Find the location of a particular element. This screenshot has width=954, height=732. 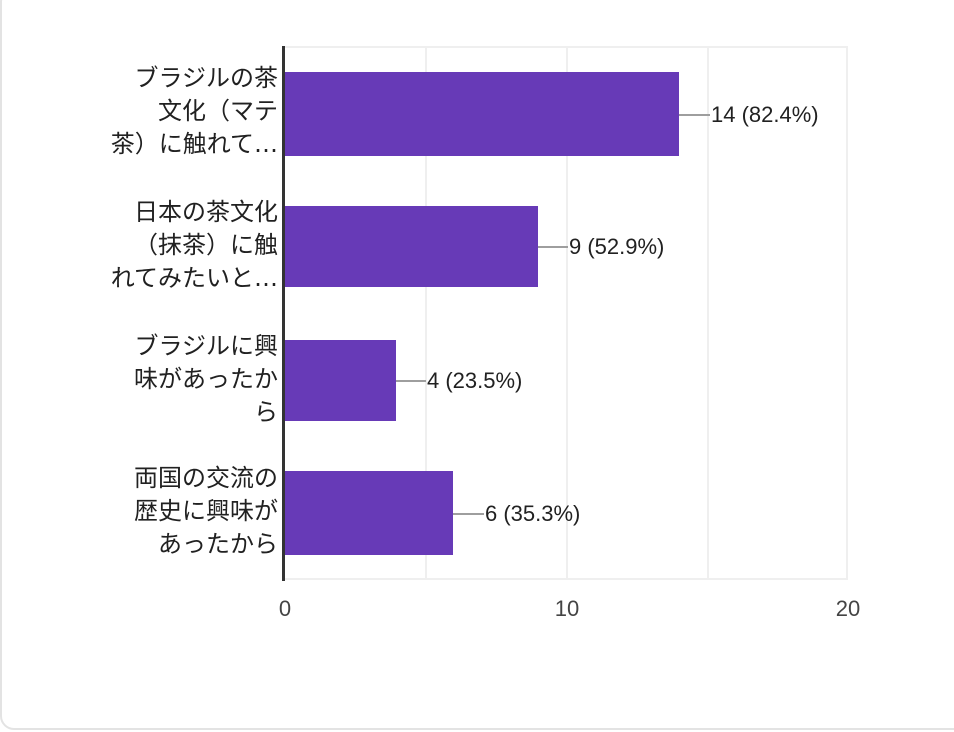

category-label-line: （抹茶）に触 is located at coordinates (206, 245).